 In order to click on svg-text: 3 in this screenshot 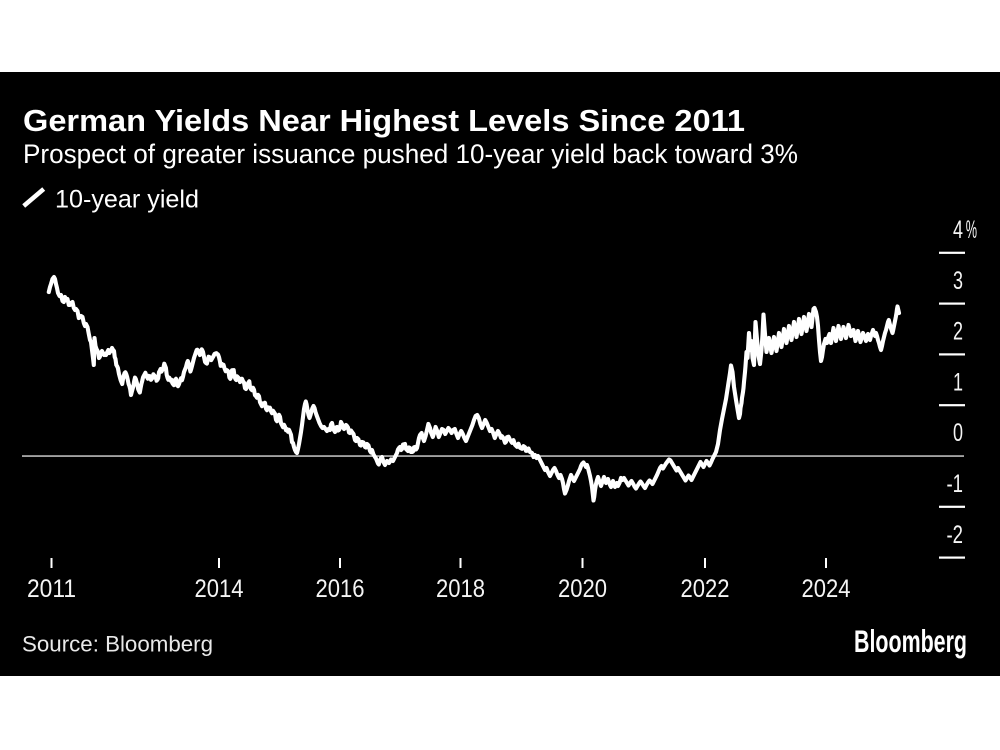, I will do `click(958, 281)`.